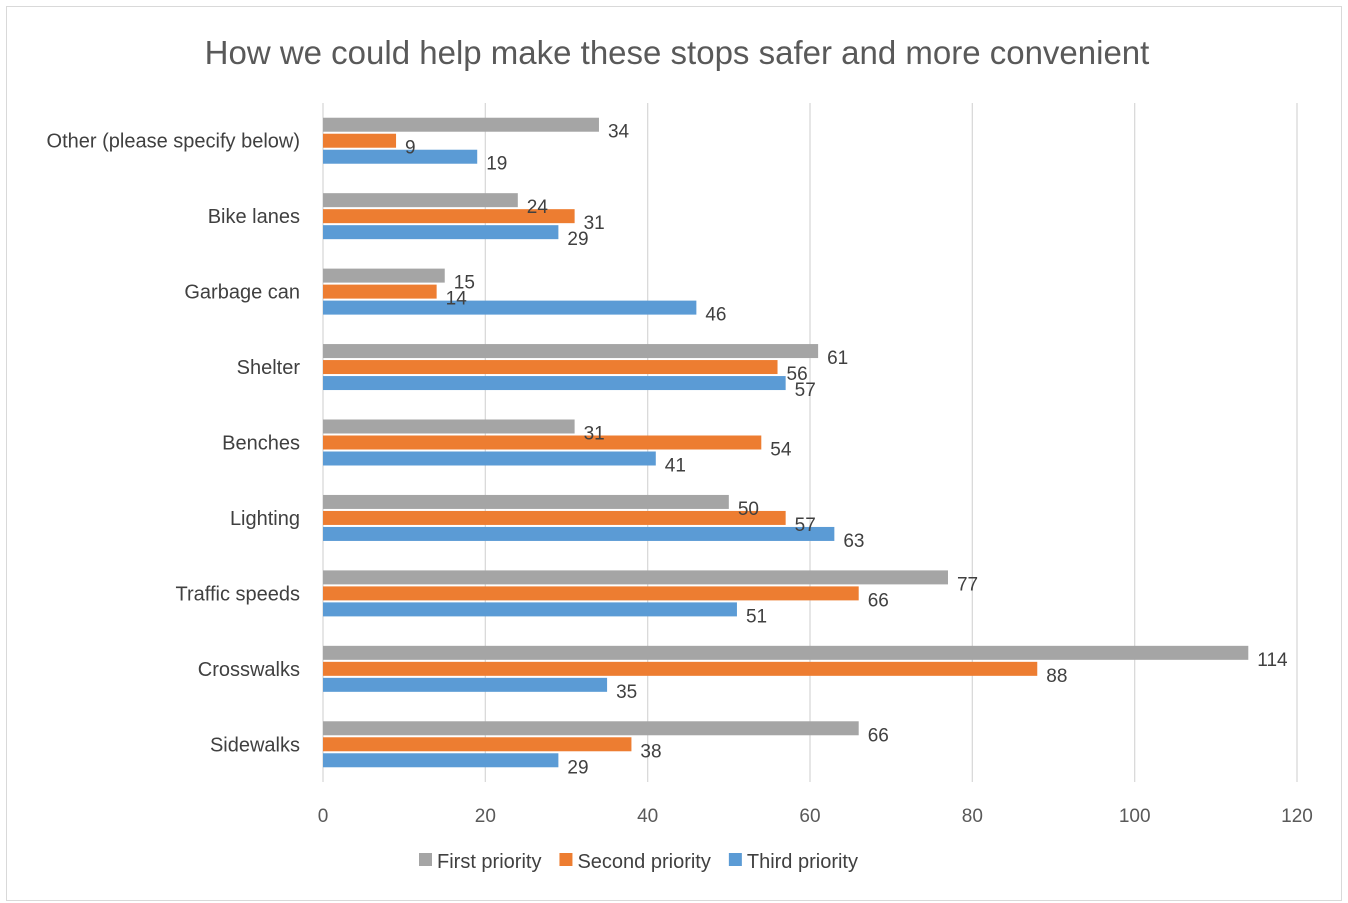  What do you see at coordinates (237, 594) in the screenshot?
I see `category-label: Traffic speeds` at bounding box center [237, 594].